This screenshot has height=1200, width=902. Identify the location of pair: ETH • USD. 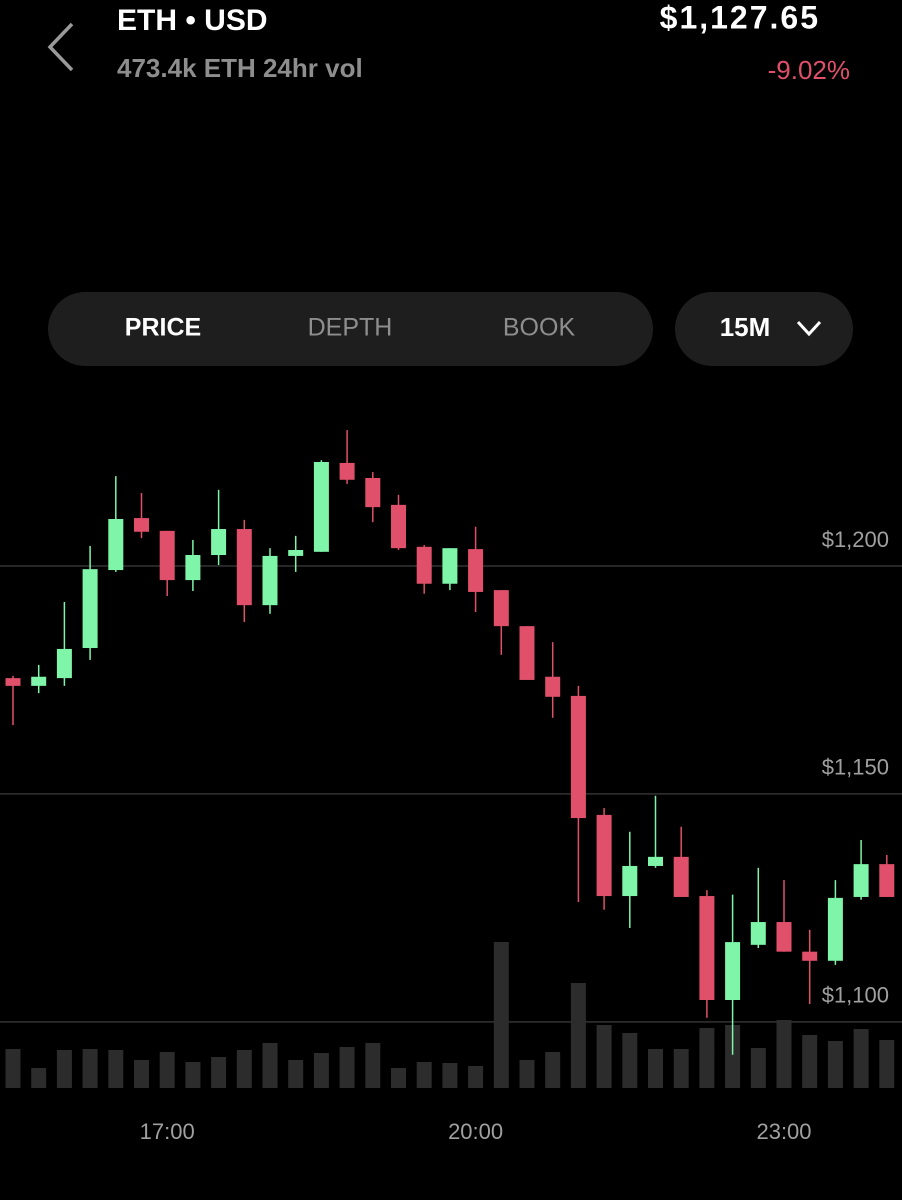
(192, 20).